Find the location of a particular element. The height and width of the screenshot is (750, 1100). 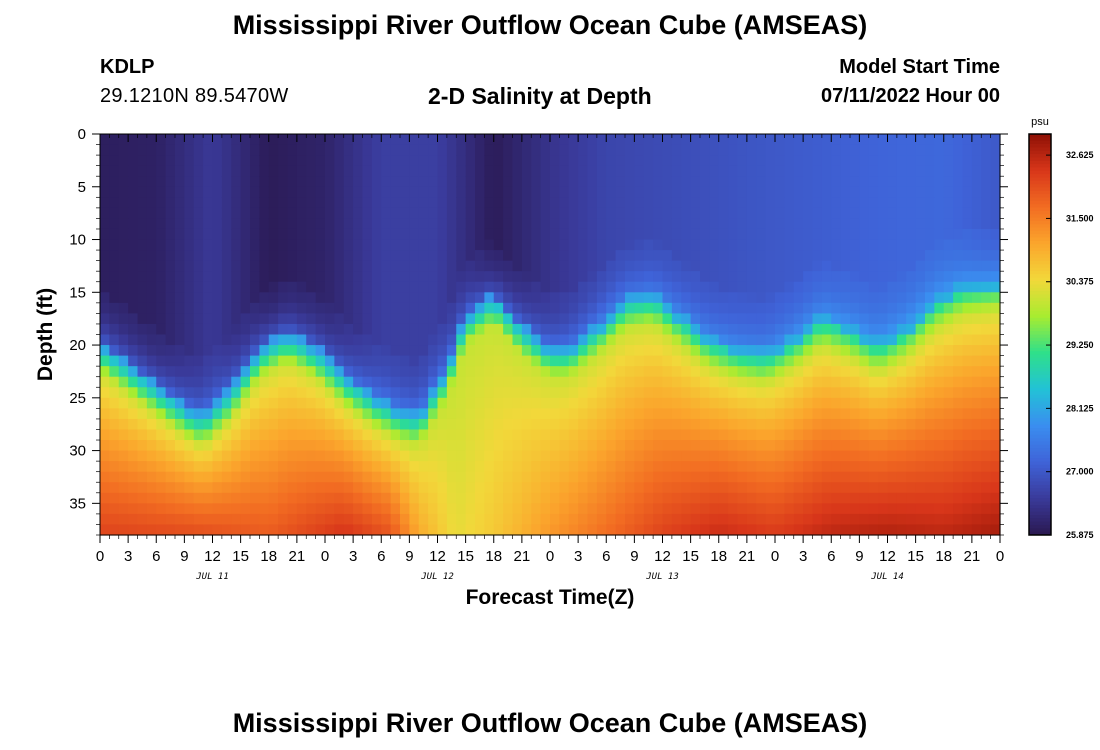

x-day-label: JUL 11 is located at coordinates (212, 577).